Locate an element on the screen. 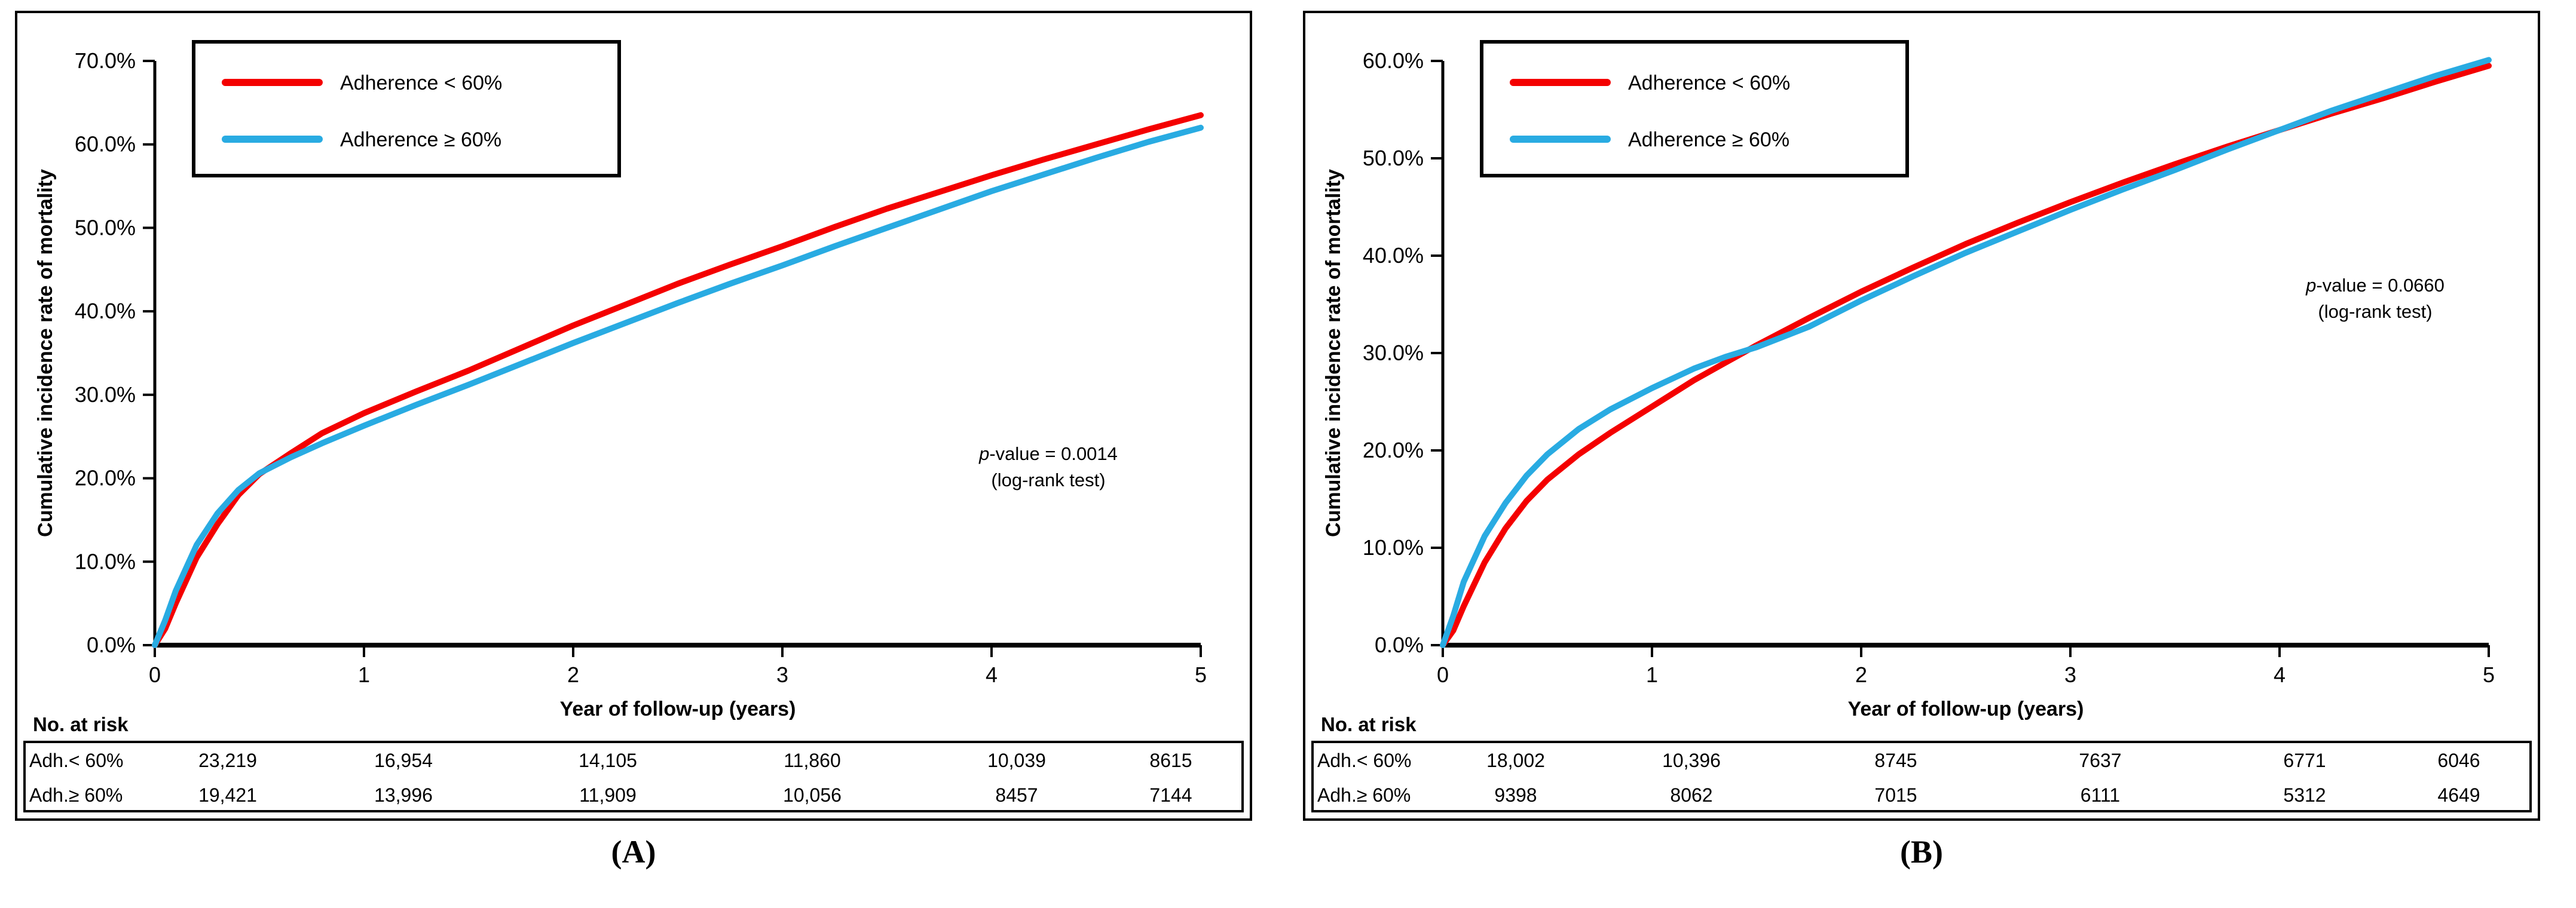 Image resolution: width=2576 pixels, height=908 pixels. risk-value: 10,056 is located at coordinates (812, 795).